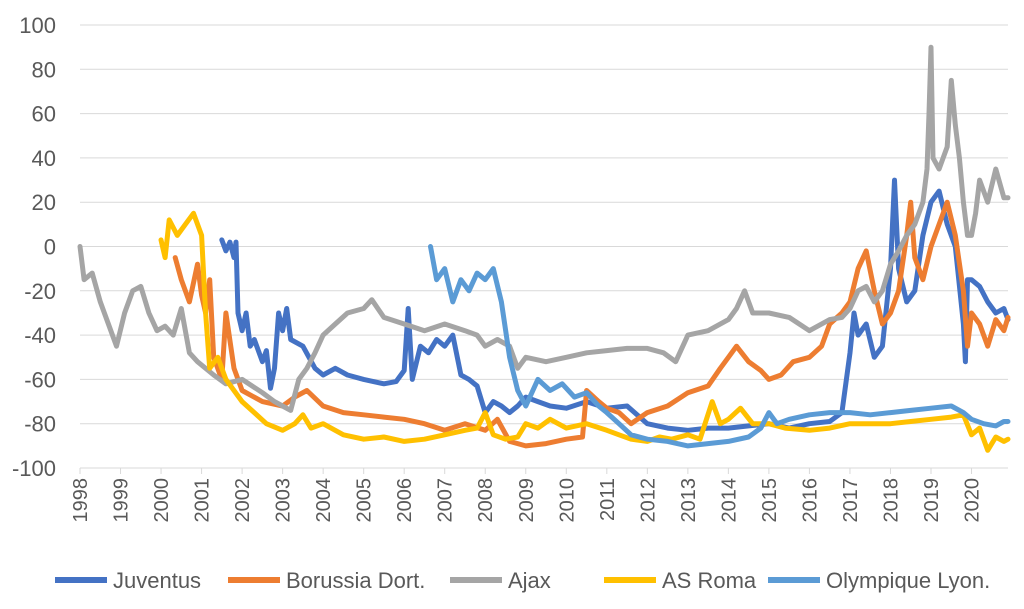 The height and width of the screenshot is (609, 1024). I want to click on x-tick-label: 1998, so click(81, 500).